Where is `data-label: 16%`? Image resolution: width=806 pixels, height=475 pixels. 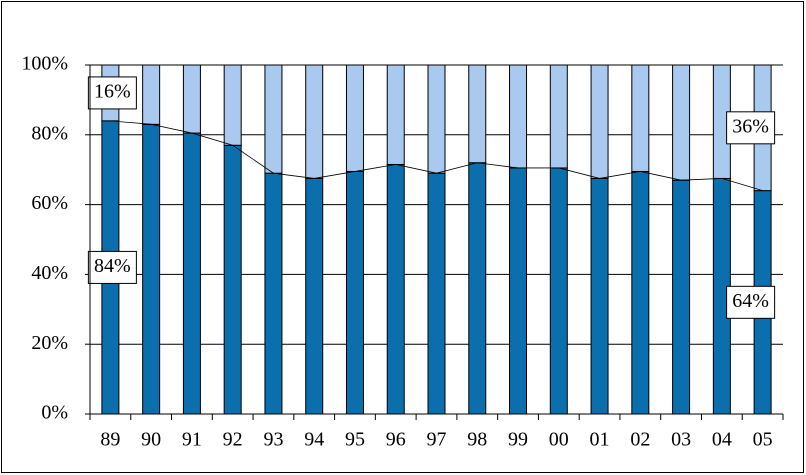 data-label: 16% is located at coordinates (112, 92).